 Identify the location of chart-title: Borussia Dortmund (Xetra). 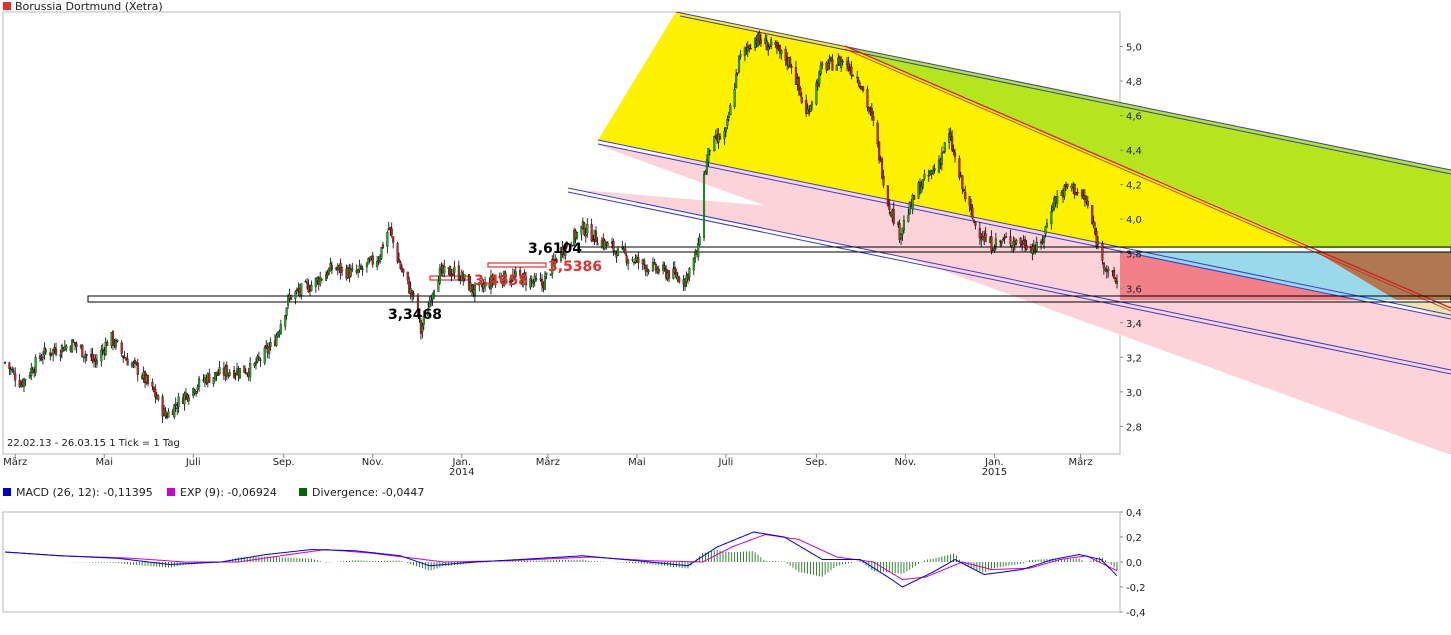
(89, 6).